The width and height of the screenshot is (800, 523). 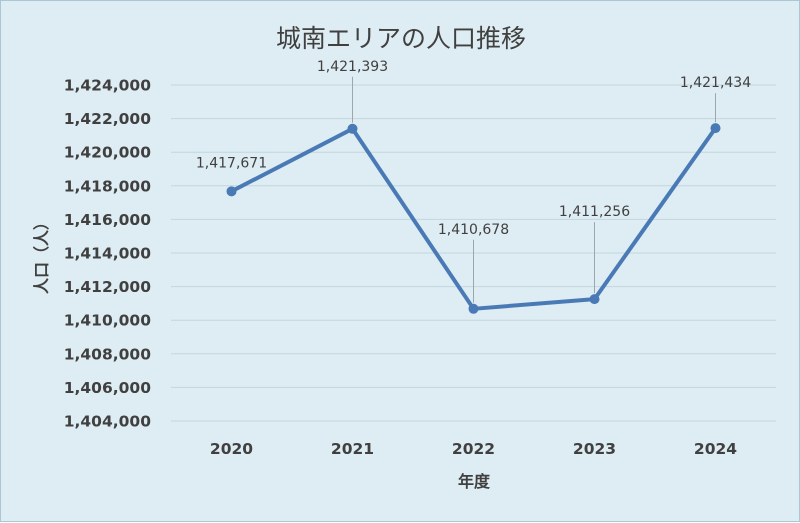 I want to click on y-tick-label: 1,404,000, so click(x=107, y=422).